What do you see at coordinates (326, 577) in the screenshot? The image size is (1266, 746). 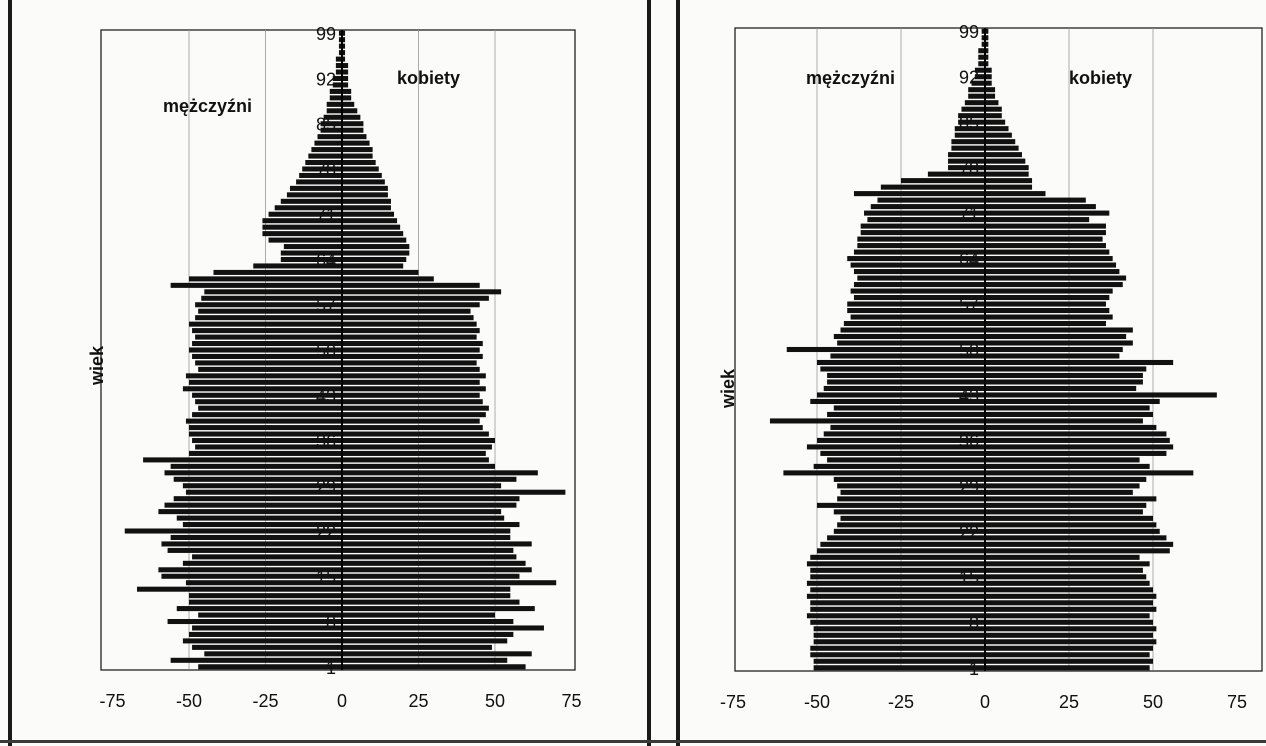 I see `age-label: 15` at bounding box center [326, 577].